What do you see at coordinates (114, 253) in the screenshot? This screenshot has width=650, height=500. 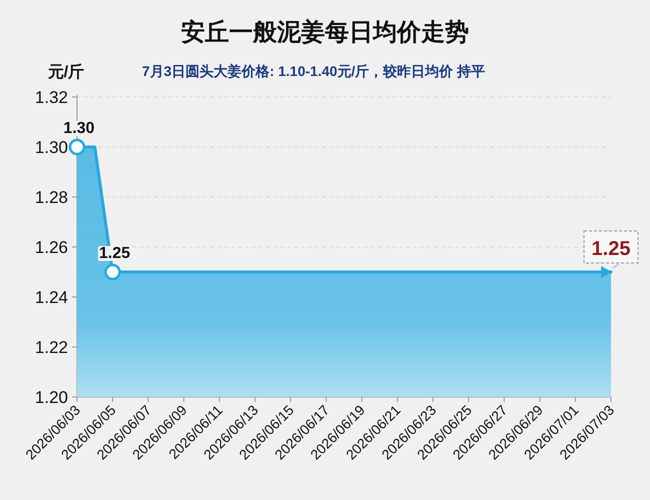 I see `value-label: 1.25` at bounding box center [114, 253].